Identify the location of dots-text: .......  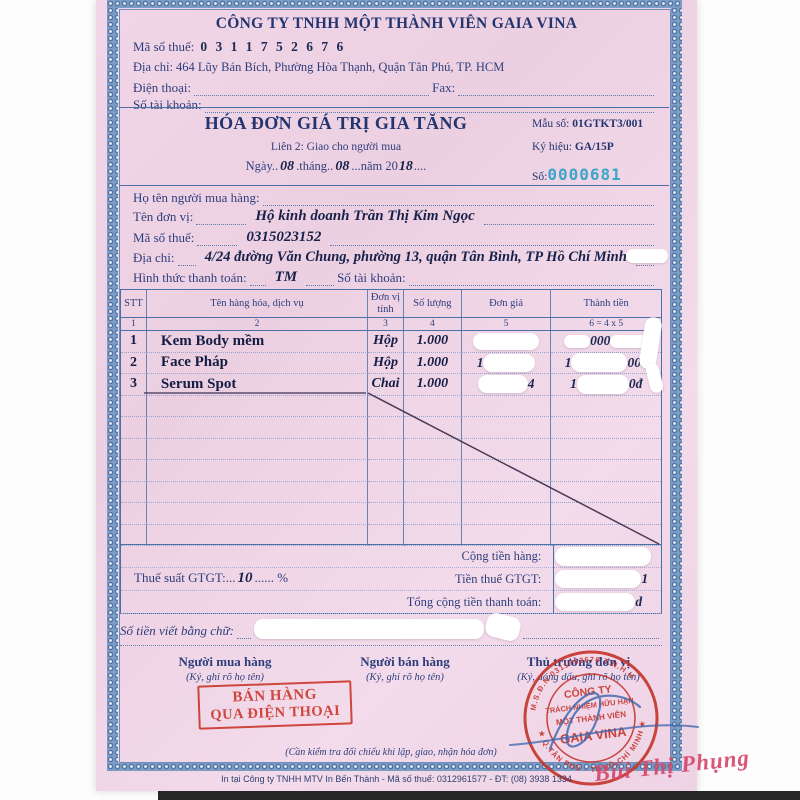
(264, 577).